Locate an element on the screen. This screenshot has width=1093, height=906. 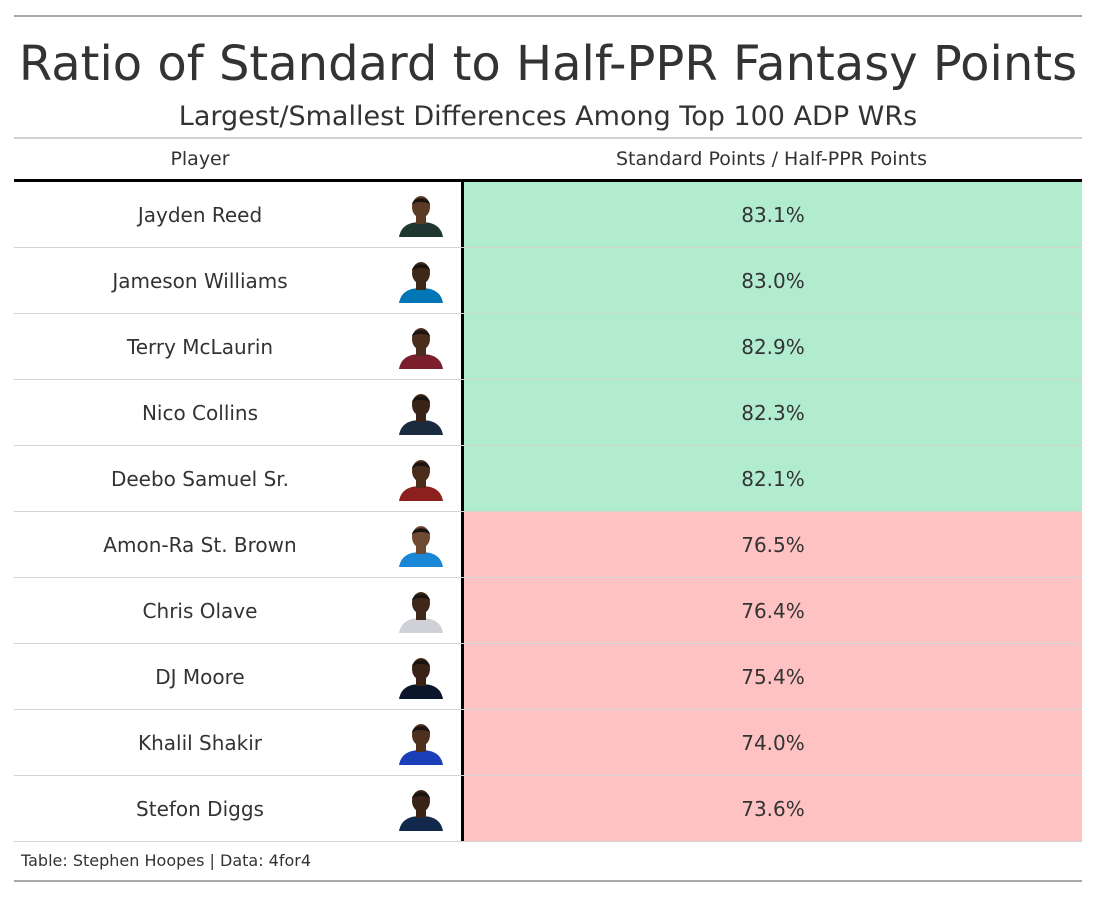
table-row: Stefon Diggs 73.6% is located at coordinates (548, 809).